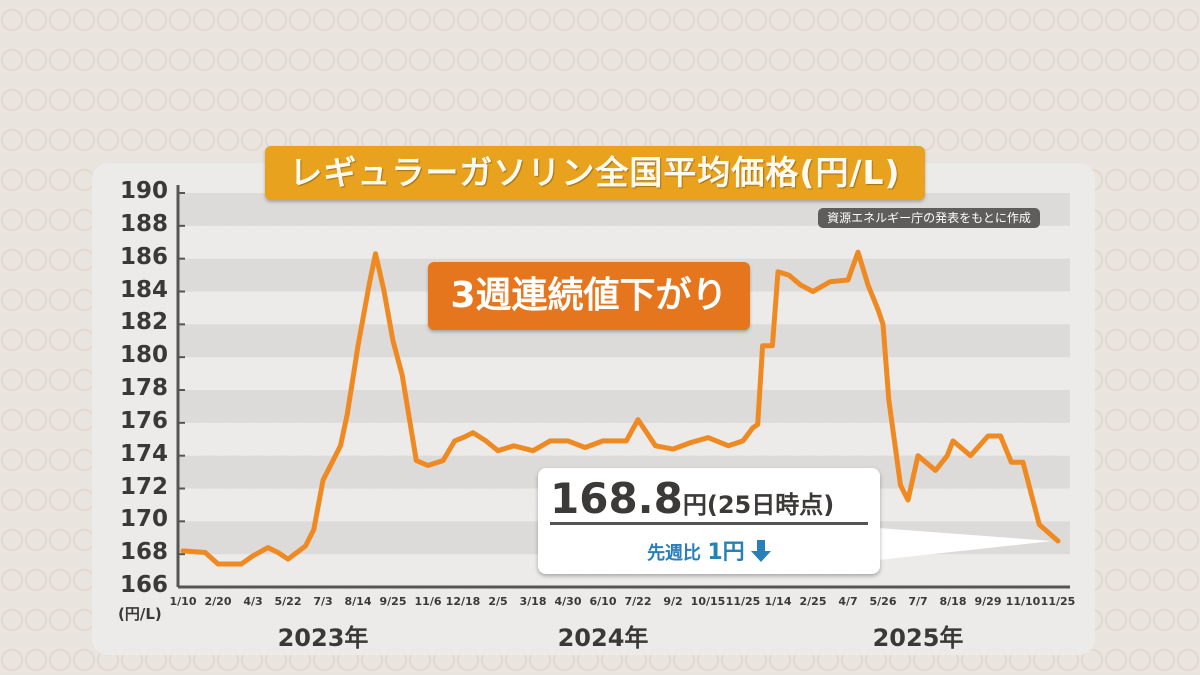 The width and height of the screenshot is (1200, 675). What do you see at coordinates (140, 614) in the screenshot?
I see `y-axis-unit: (円/L)` at bounding box center [140, 614].